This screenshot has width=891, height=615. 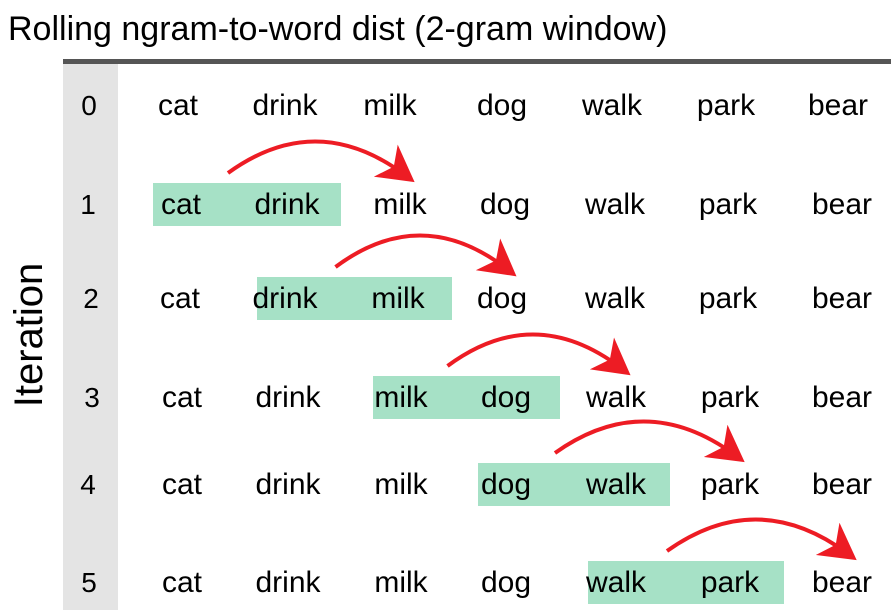 What do you see at coordinates (477, 61) in the screenshot?
I see `top-rule` at bounding box center [477, 61].